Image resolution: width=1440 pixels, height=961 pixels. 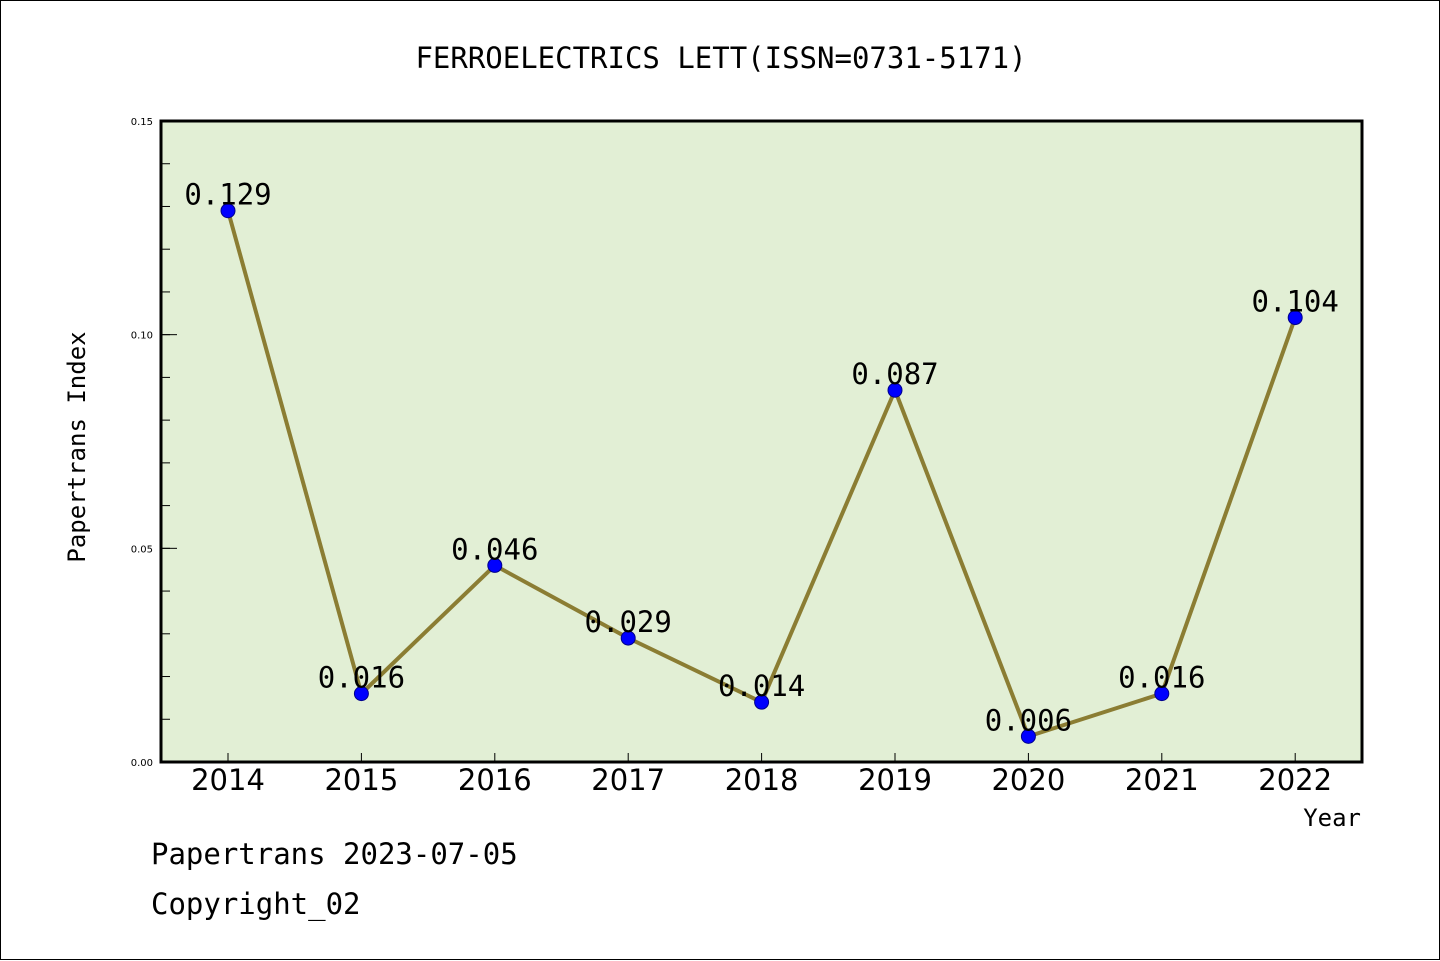 What do you see at coordinates (895, 780) in the screenshot?
I see `x-tick-label: 2019` at bounding box center [895, 780].